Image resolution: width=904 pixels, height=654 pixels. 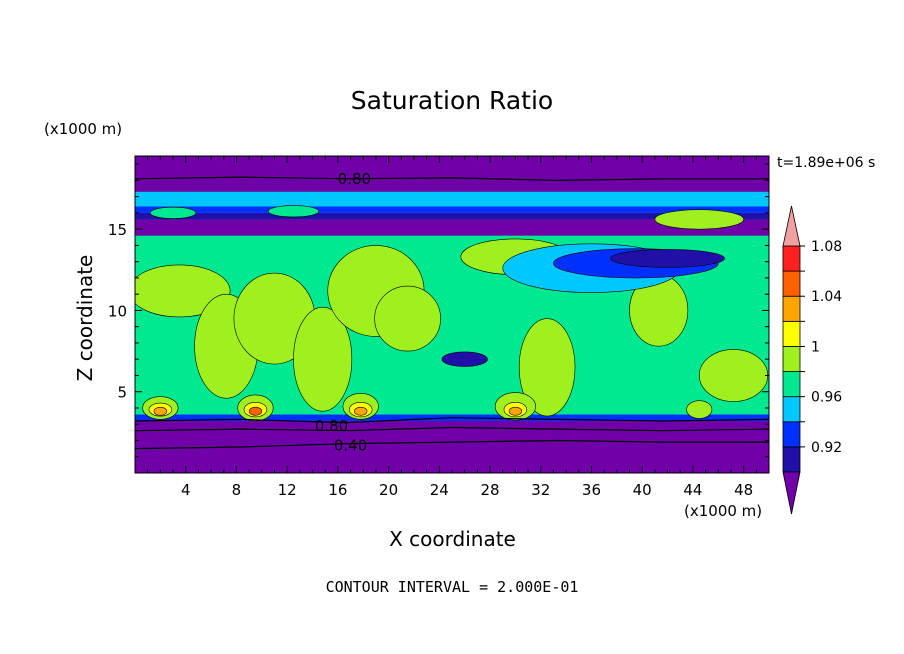 What do you see at coordinates (591, 490) in the screenshot?
I see `x-tick-label: 36` at bounding box center [591, 490].